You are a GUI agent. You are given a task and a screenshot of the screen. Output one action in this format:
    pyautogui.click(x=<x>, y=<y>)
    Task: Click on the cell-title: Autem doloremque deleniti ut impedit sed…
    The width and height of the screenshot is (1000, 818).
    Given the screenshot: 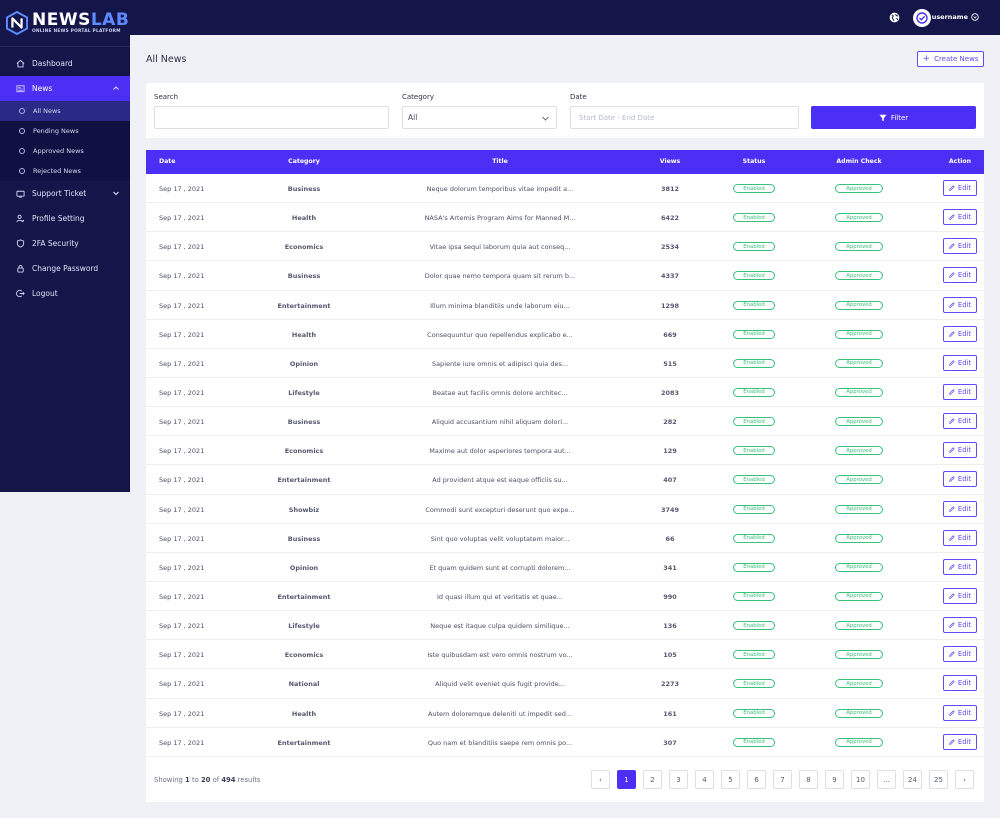 What is the action you would take?
    pyautogui.click(x=500, y=713)
    